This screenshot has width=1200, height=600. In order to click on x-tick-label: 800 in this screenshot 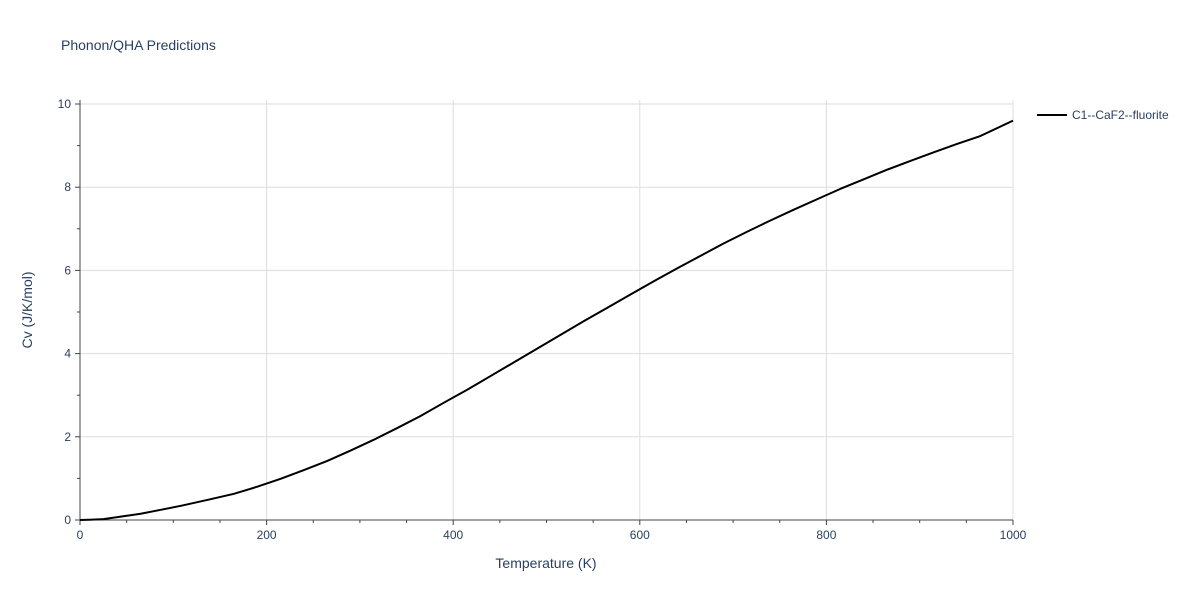, I will do `click(826, 535)`.